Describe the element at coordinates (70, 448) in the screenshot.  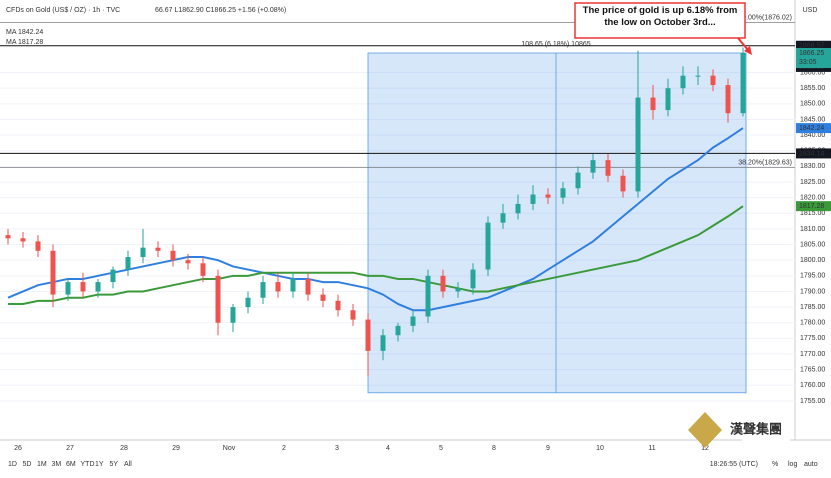
I see `x-tick-label: 27` at that location.